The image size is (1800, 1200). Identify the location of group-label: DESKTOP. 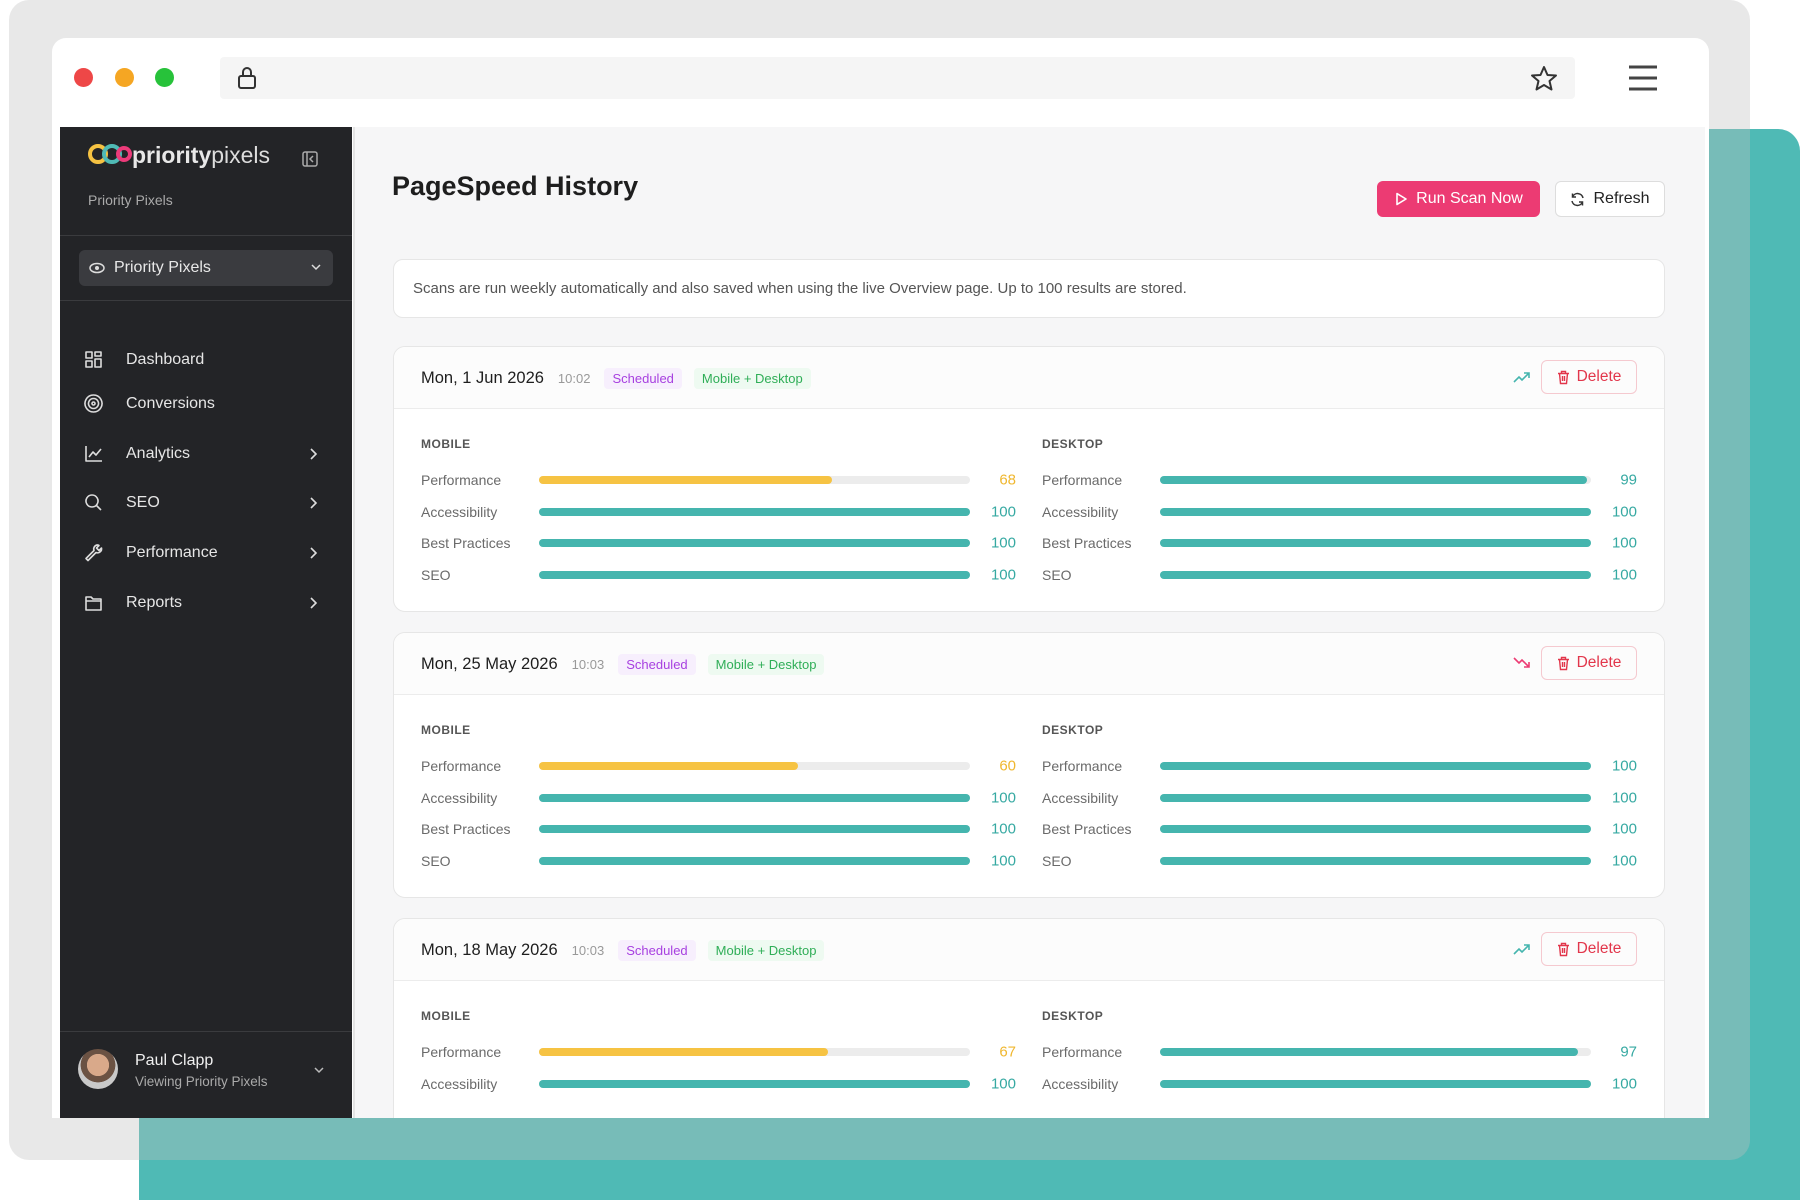
(1073, 1016).